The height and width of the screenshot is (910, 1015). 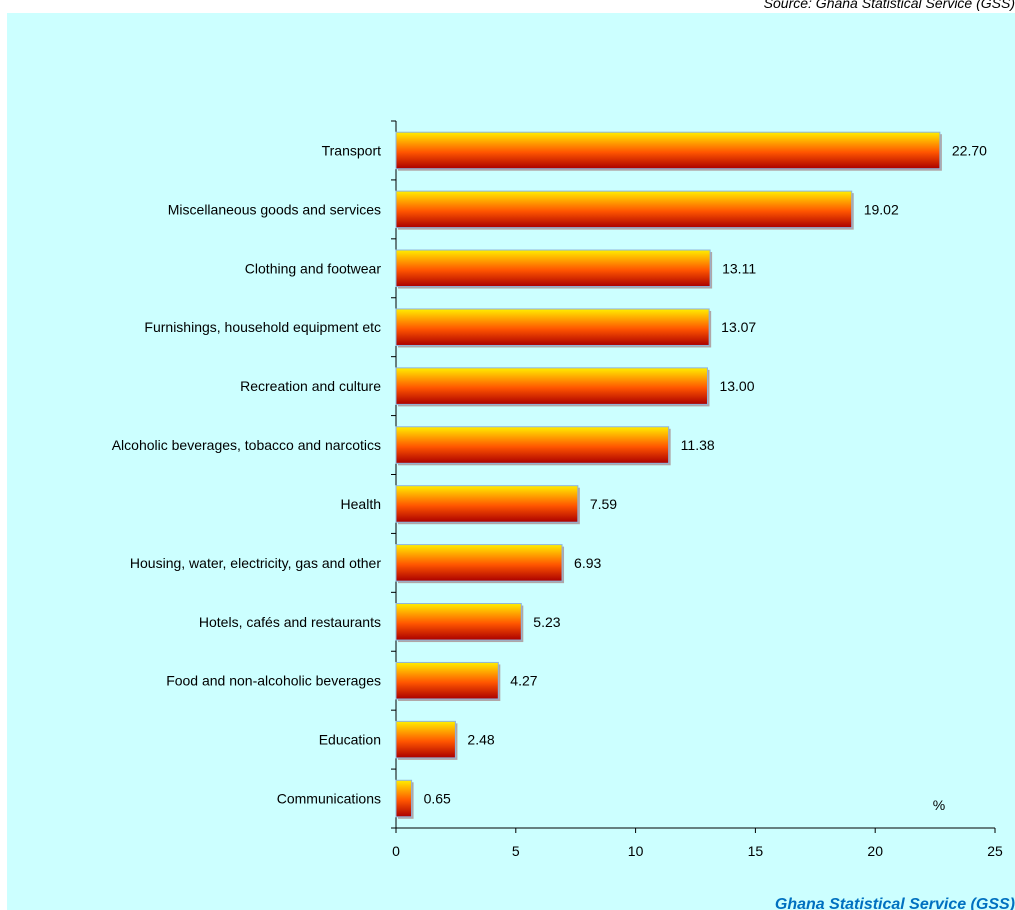 I want to click on value-label: 6.93, so click(x=587, y=563).